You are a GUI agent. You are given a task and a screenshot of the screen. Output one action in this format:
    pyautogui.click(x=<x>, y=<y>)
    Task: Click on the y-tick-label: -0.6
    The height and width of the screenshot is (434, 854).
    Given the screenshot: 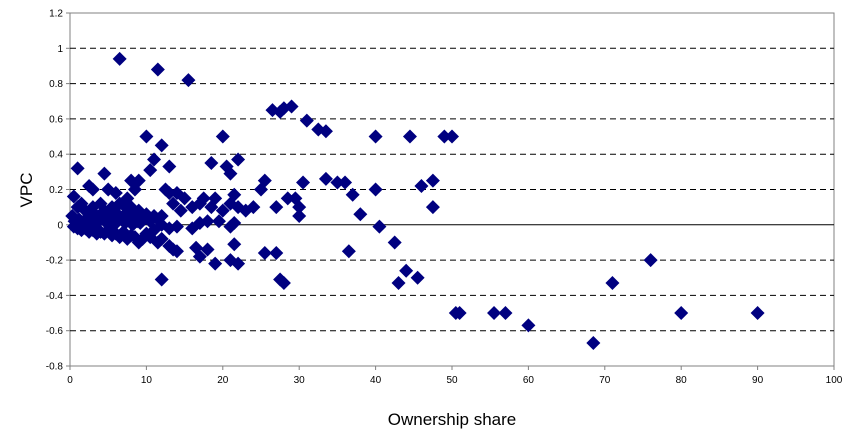 What is the action you would take?
    pyautogui.click(x=55, y=331)
    